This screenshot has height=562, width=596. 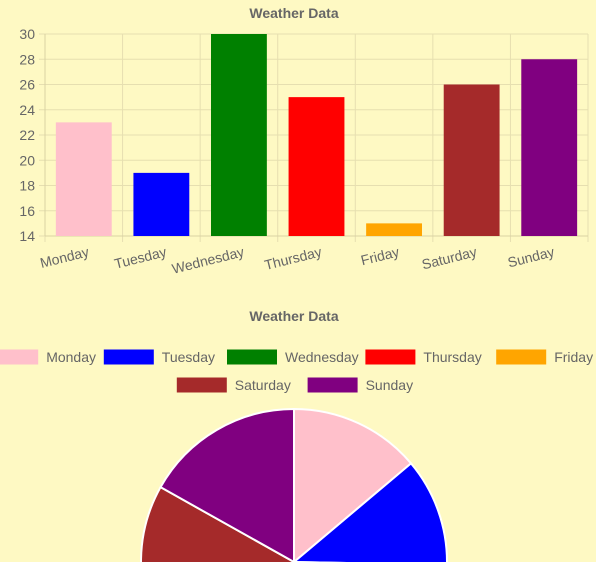 What do you see at coordinates (233, 385) in the screenshot?
I see `legend-item-saturday: Saturday` at bounding box center [233, 385].